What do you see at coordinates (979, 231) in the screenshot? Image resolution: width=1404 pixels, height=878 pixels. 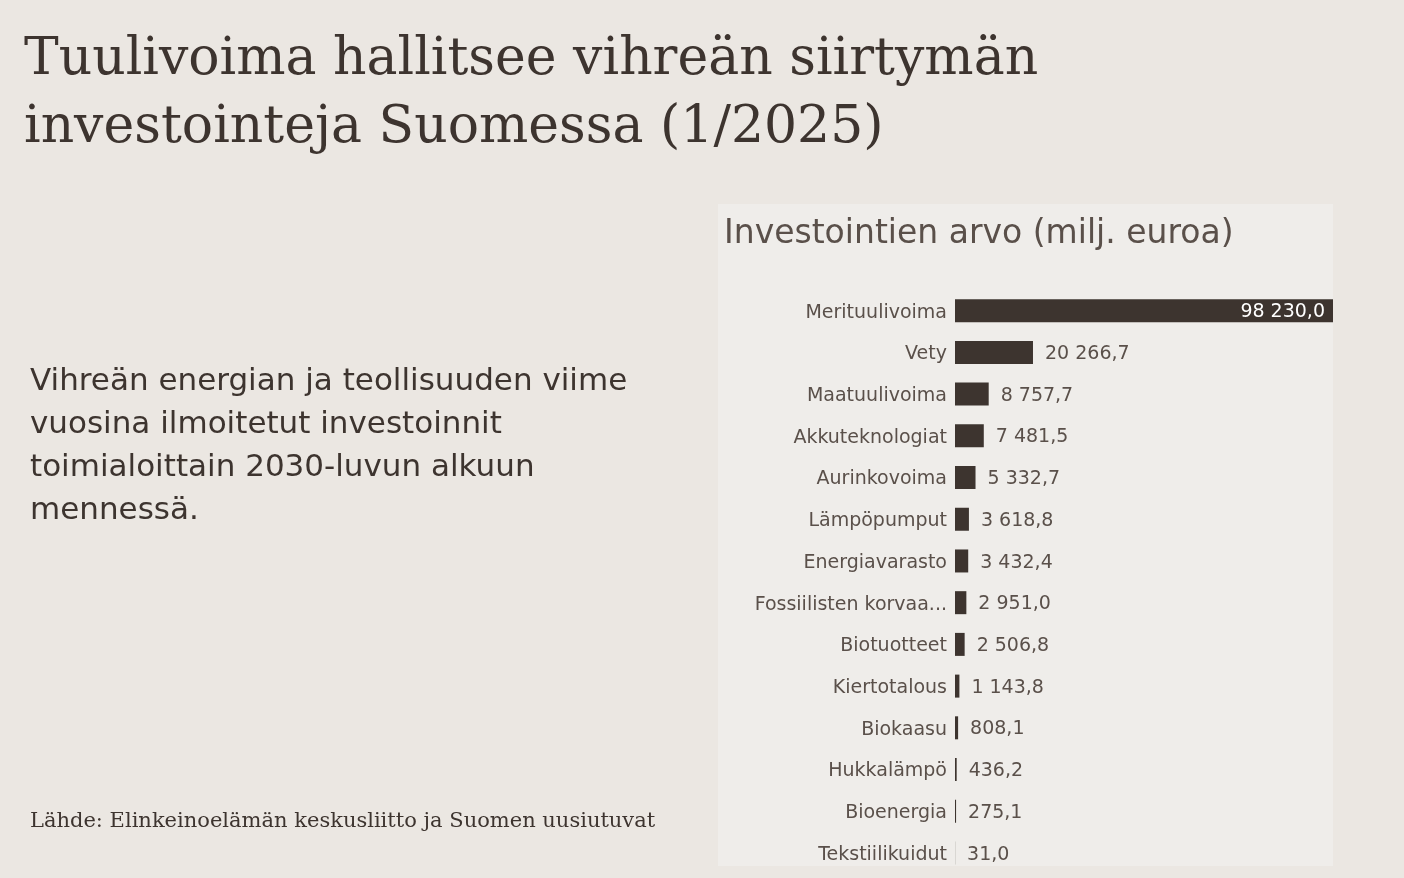 I see `text: Investointien arvo (milj. euroa)` at bounding box center [979, 231].